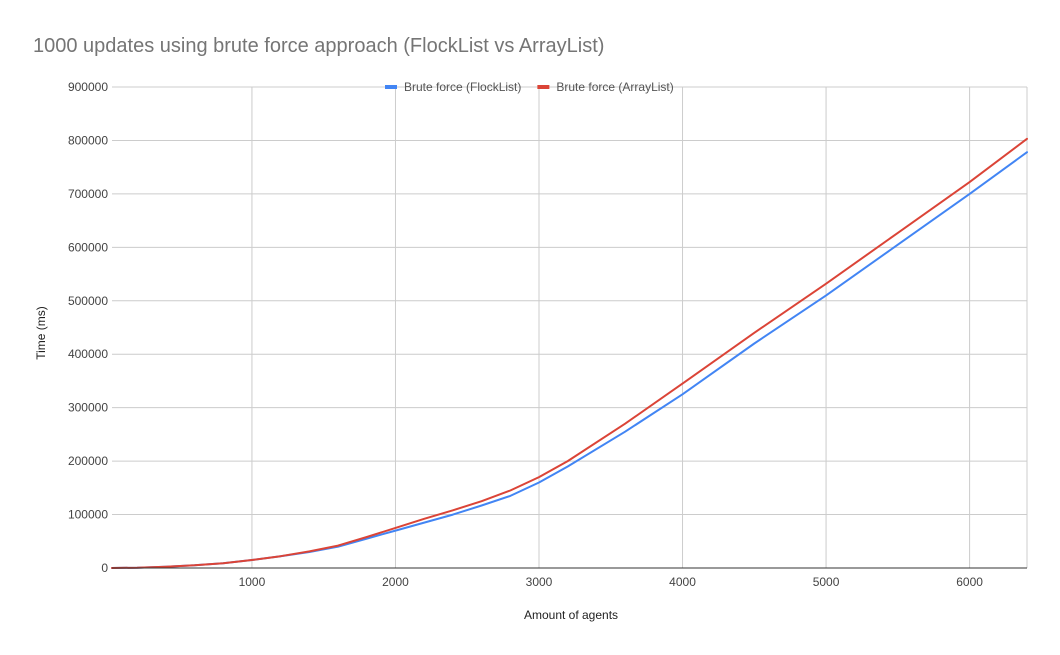  What do you see at coordinates (88, 194) in the screenshot?
I see `y-tick-label: 700000` at bounding box center [88, 194].